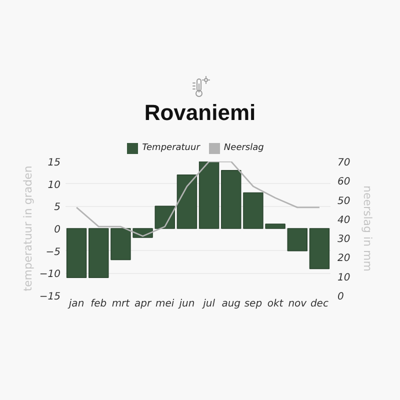 This screenshot has width=400, height=400. What do you see at coordinates (344, 182) in the screenshot?
I see `y2-tick-label: 60` at bounding box center [344, 182].